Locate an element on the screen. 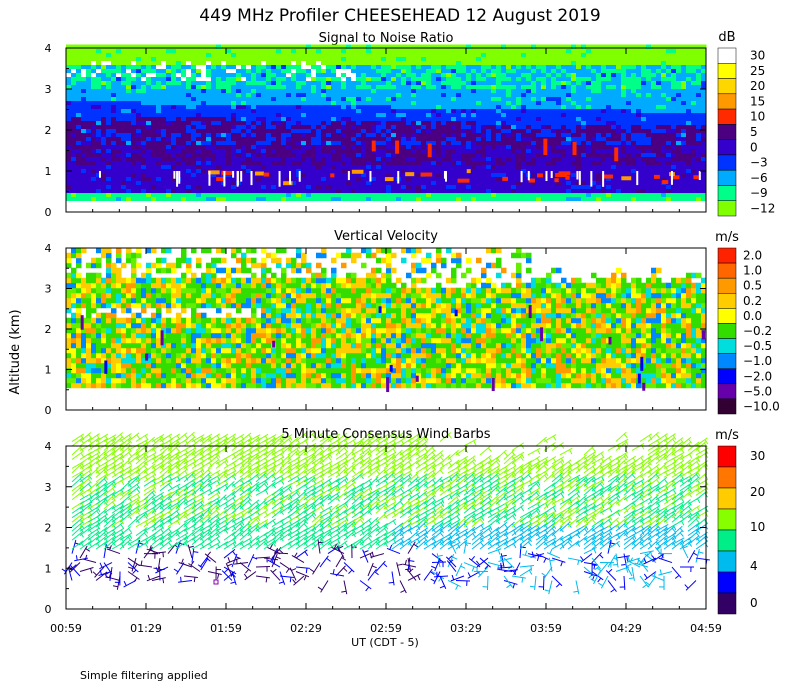 This screenshot has width=800, height=700. snr-colorbar-label: 20 is located at coordinates (757, 86).